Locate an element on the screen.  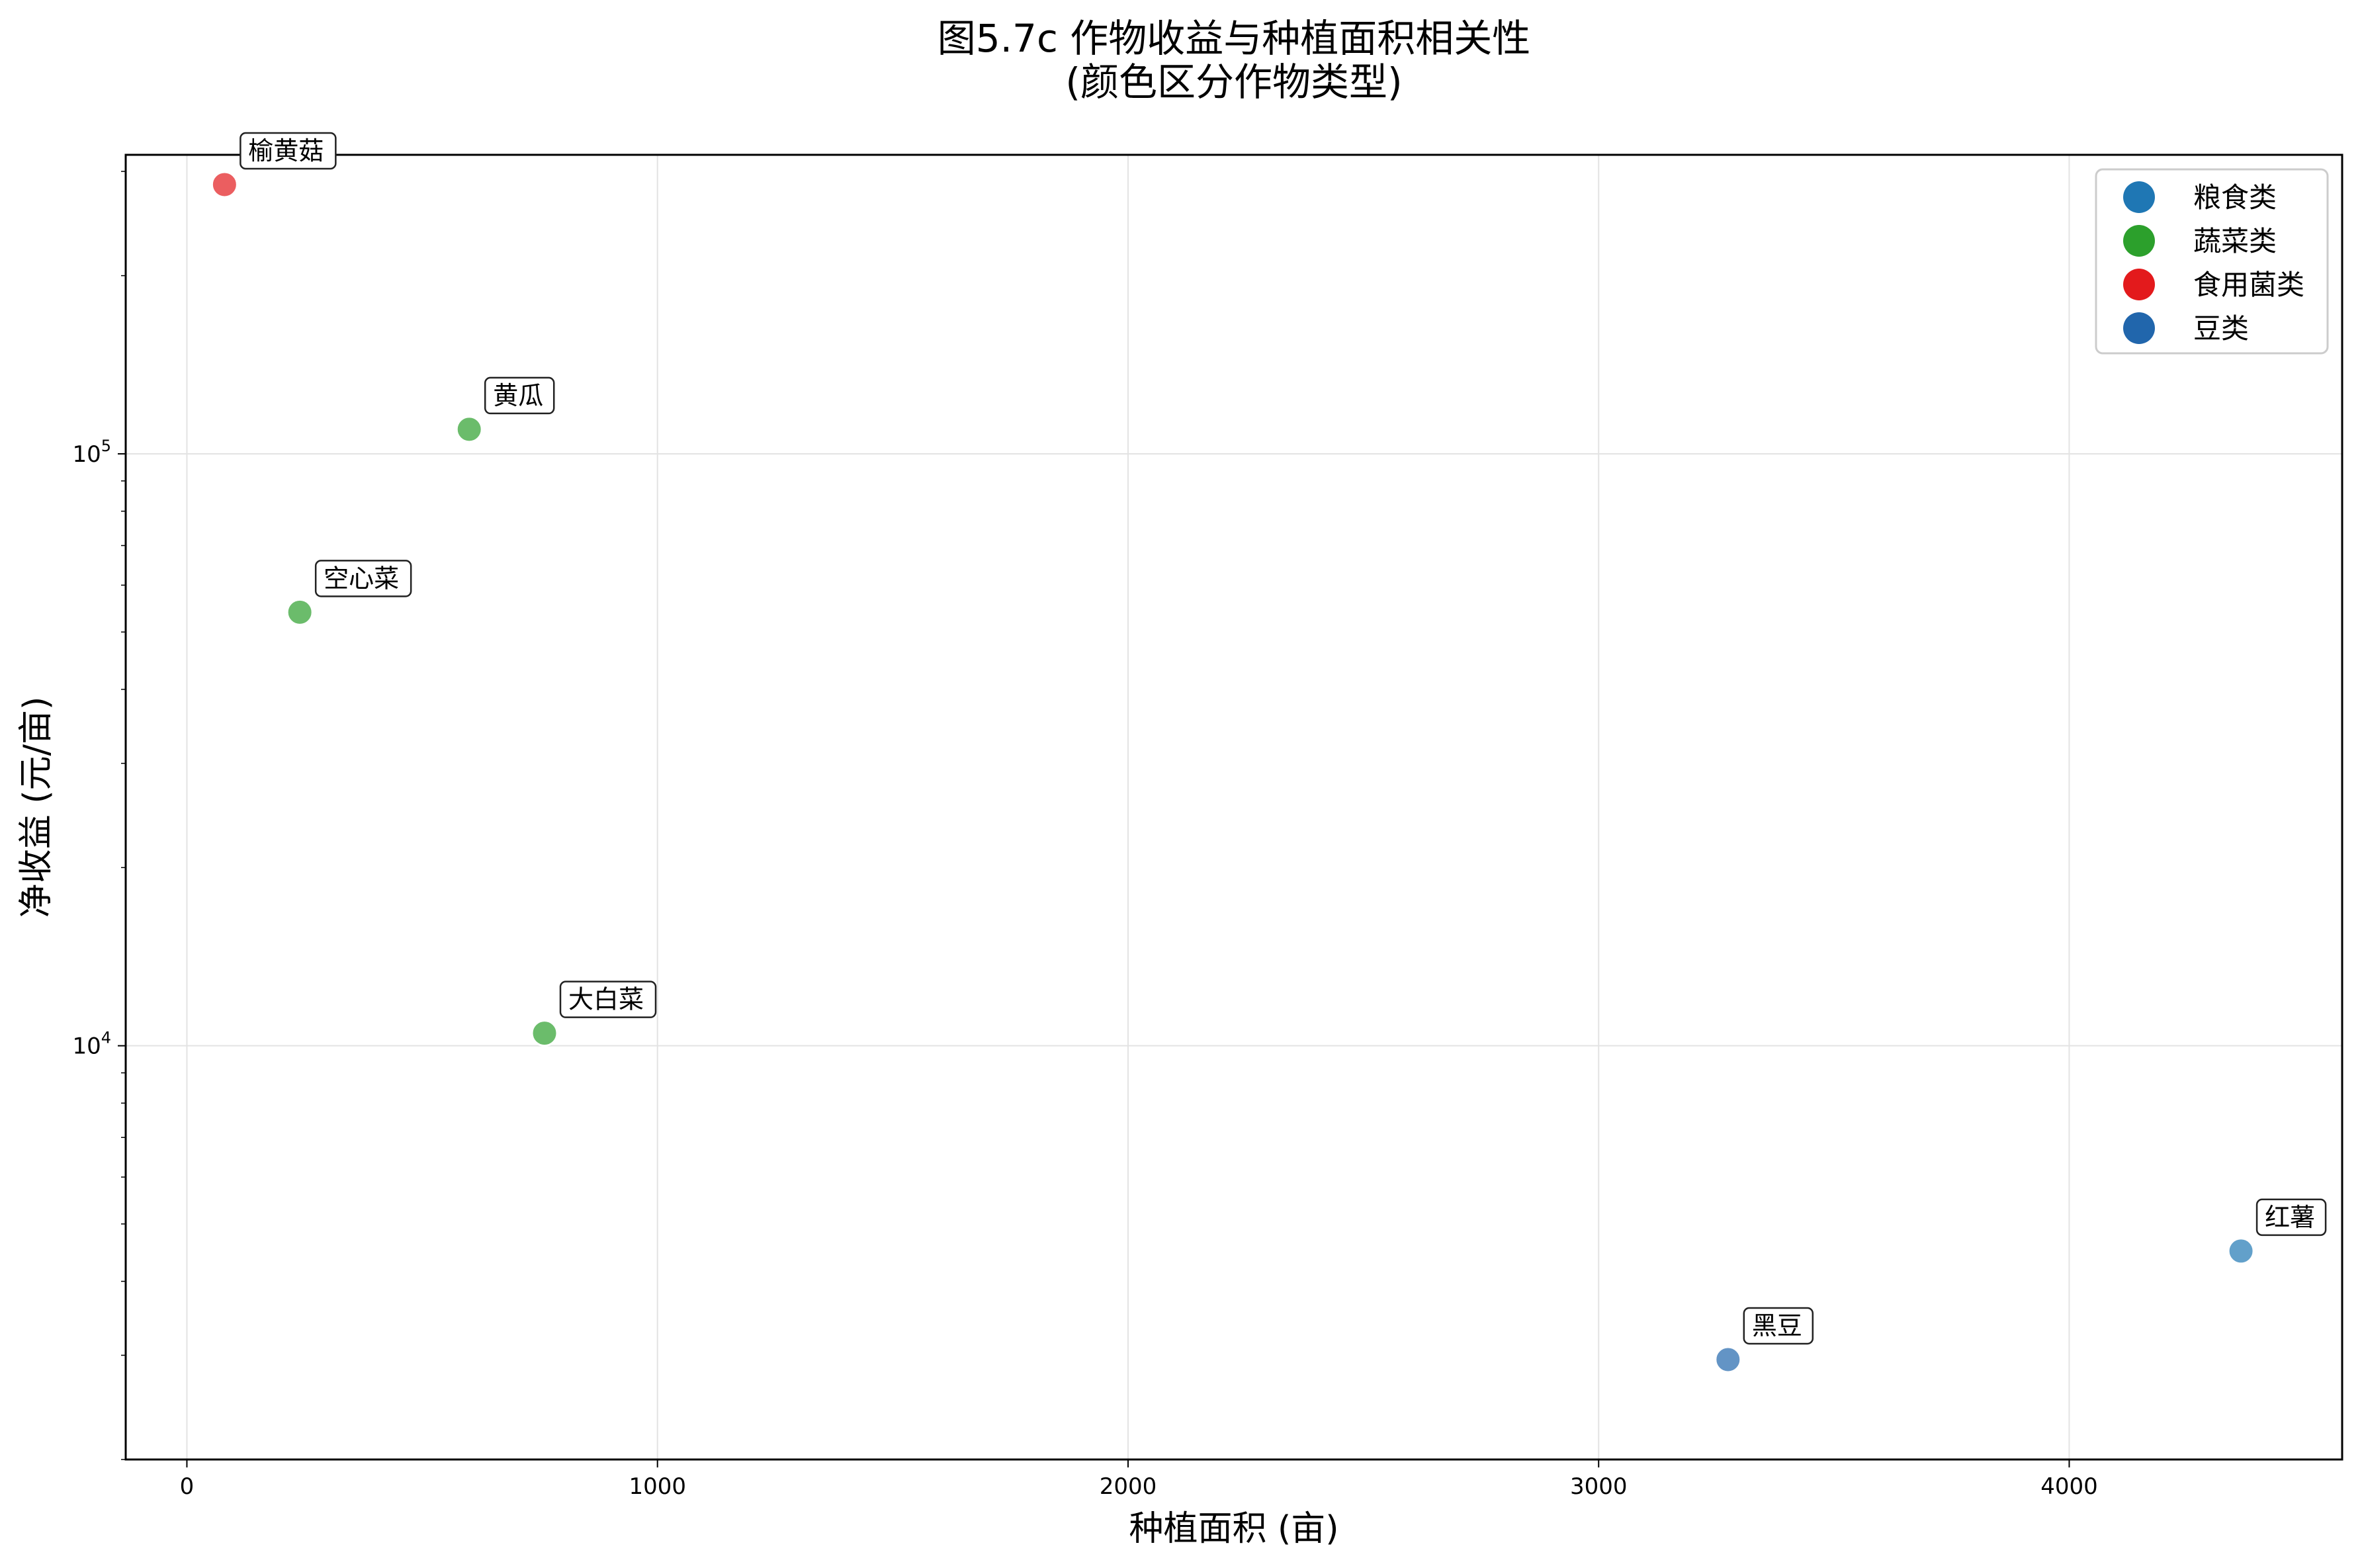
x-tick-label: 0 is located at coordinates (187, 1486).